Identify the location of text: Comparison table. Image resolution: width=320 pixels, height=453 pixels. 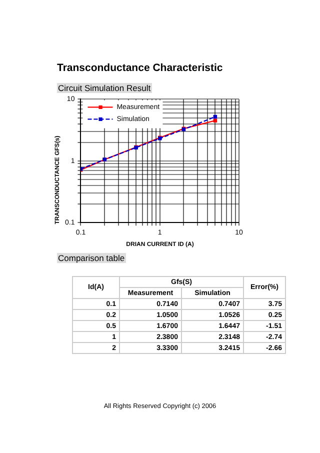
(91, 258).